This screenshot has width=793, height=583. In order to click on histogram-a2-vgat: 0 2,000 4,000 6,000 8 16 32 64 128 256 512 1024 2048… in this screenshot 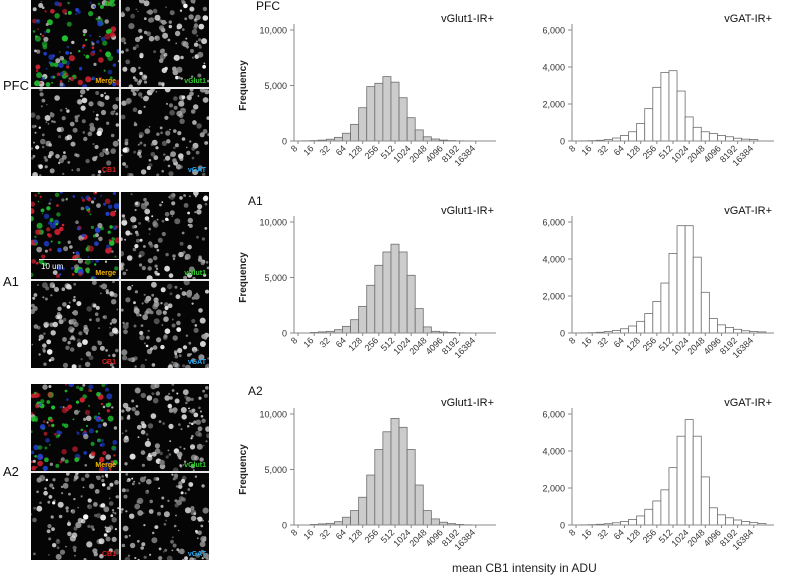, I will do `click(645, 479)`.